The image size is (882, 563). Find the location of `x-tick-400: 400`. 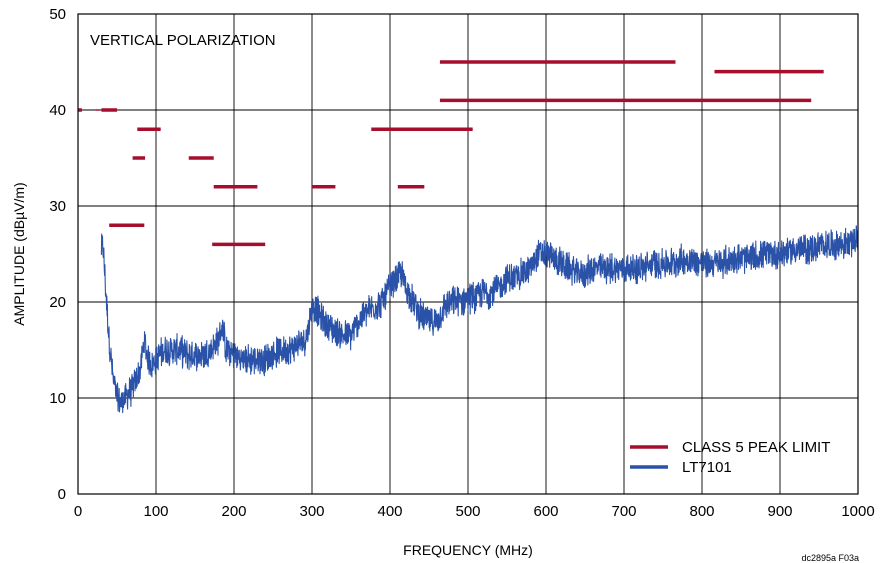

x-tick-400: 400 is located at coordinates (389, 511).